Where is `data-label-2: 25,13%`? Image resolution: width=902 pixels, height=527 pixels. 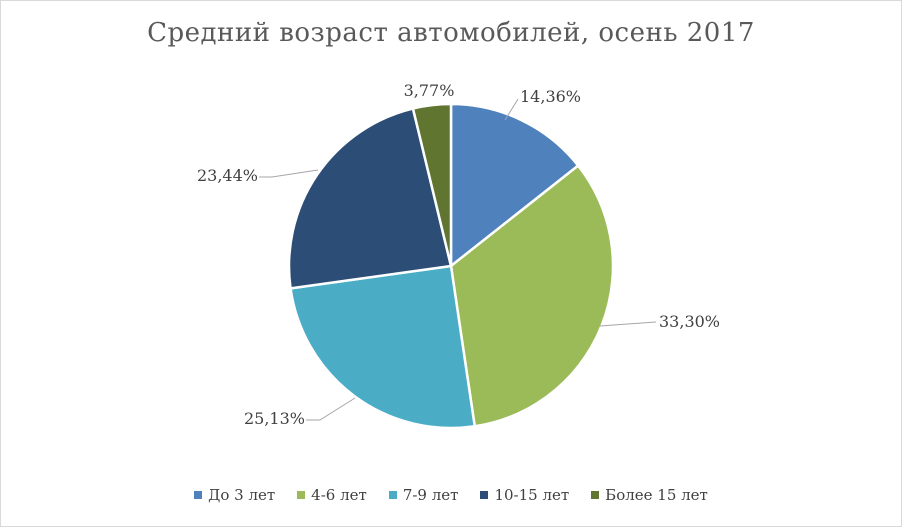 data-label-2: 25,13% is located at coordinates (274, 418).